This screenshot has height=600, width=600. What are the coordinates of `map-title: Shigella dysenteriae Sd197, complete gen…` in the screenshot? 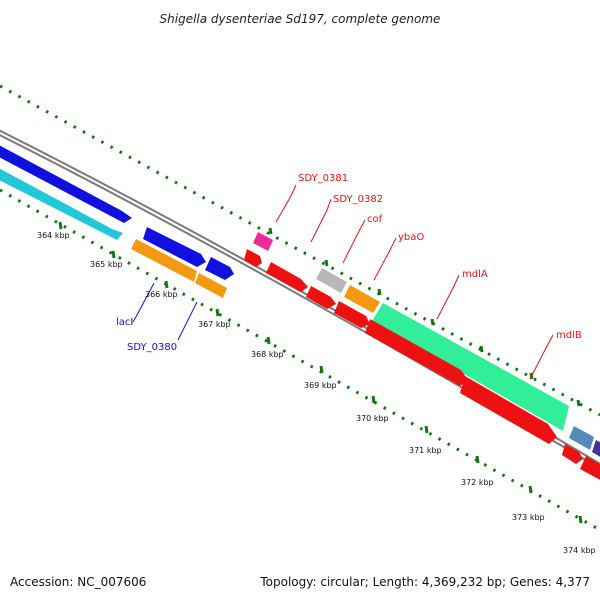 It's located at (300, 19).